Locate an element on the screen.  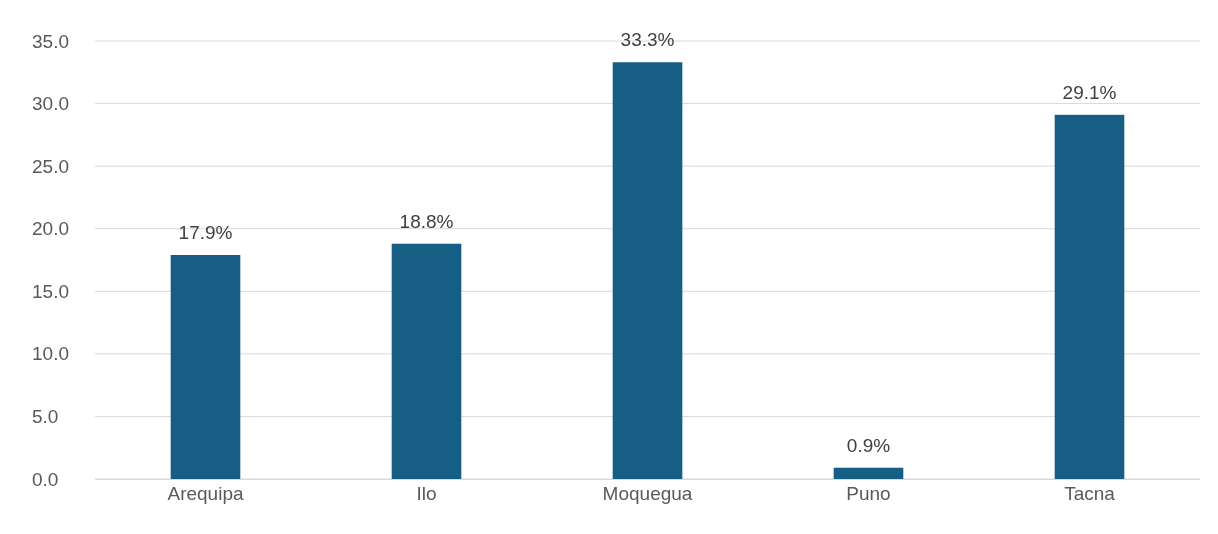
data-label: 29.1% is located at coordinates (1089, 92).